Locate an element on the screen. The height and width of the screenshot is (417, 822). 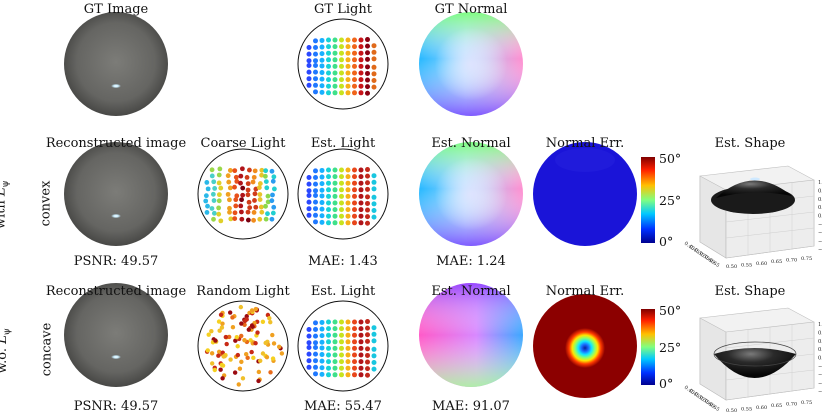
x-axis-tick: 0.55 is located at coordinates (746, 265).